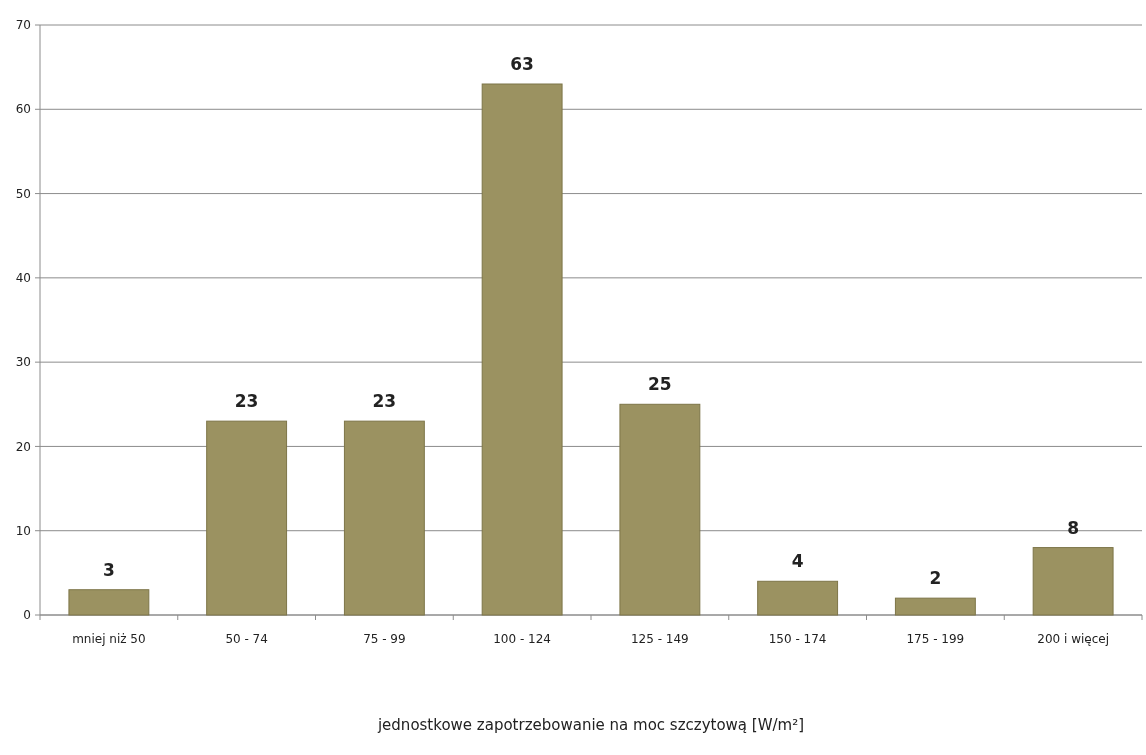  What do you see at coordinates (23, 25) in the screenshot?
I see `y-tick-label: 70` at bounding box center [23, 25].